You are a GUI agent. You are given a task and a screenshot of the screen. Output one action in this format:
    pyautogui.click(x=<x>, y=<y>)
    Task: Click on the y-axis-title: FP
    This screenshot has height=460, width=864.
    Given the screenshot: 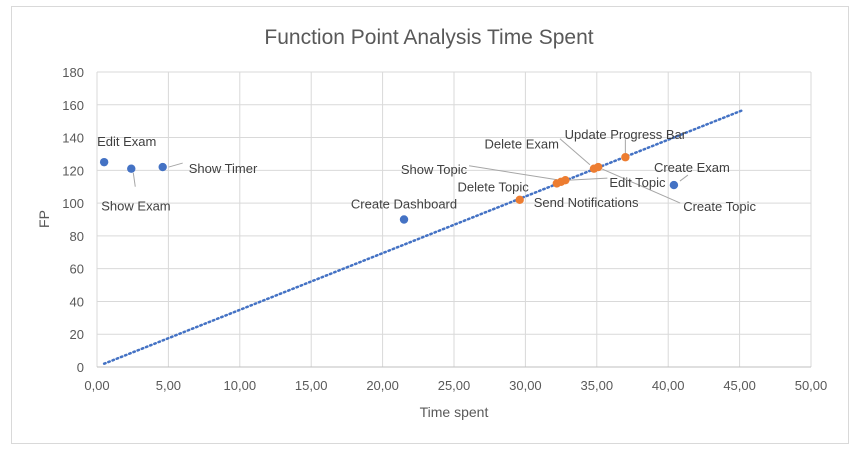 What is the action you would take?
    pyautogui.click(x=44, y=219)
    